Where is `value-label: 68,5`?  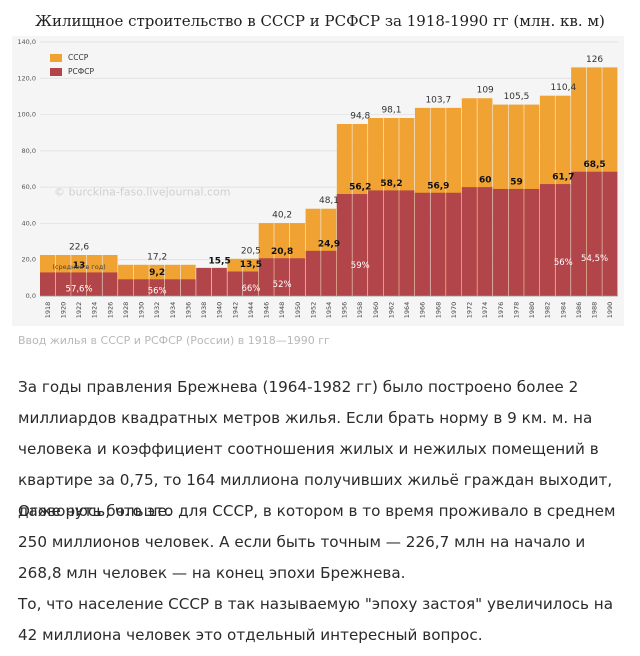
value-label: 68,5 is located at coordinates (594, 165).